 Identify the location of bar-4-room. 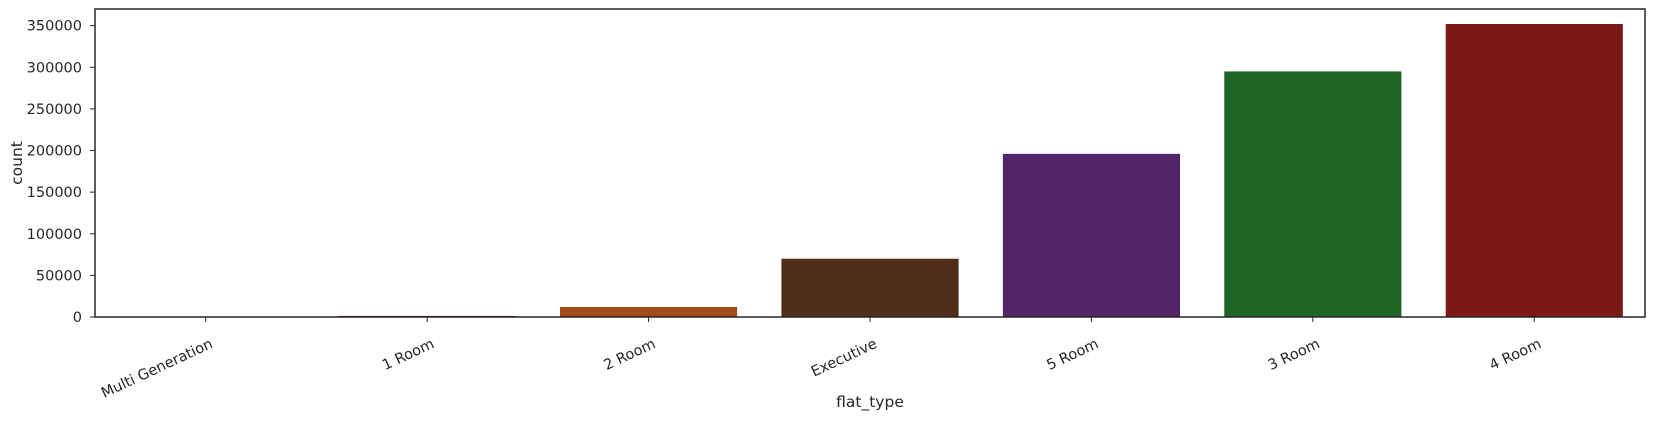
(1534, 170).